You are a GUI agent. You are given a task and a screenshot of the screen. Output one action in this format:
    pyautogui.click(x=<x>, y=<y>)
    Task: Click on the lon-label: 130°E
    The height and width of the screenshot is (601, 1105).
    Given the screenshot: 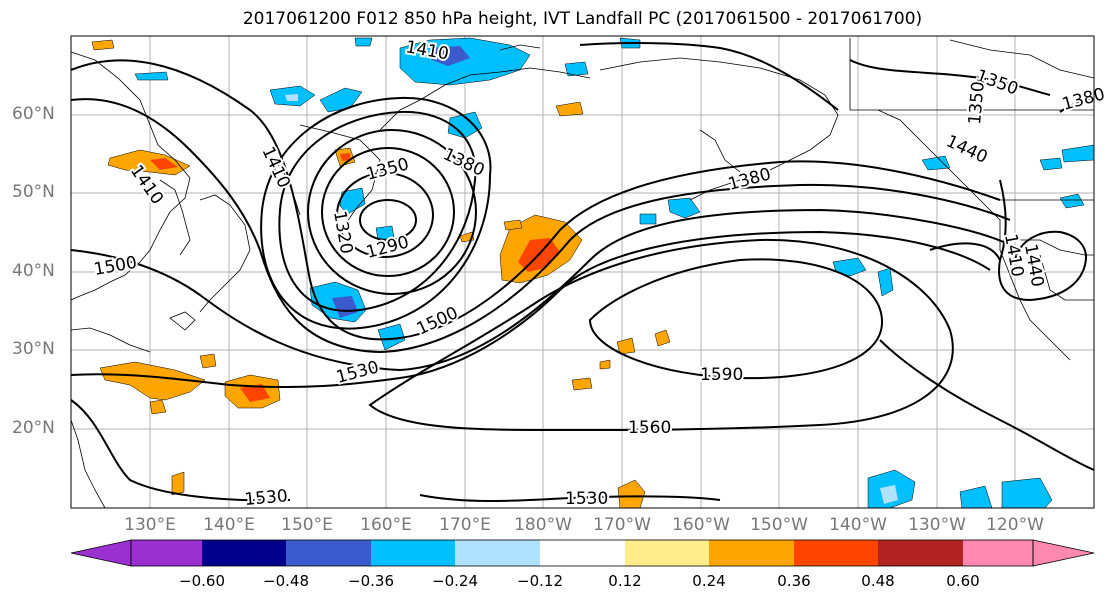 What is the action you would take?
    pyautogui.click(x=150, y=525)
    